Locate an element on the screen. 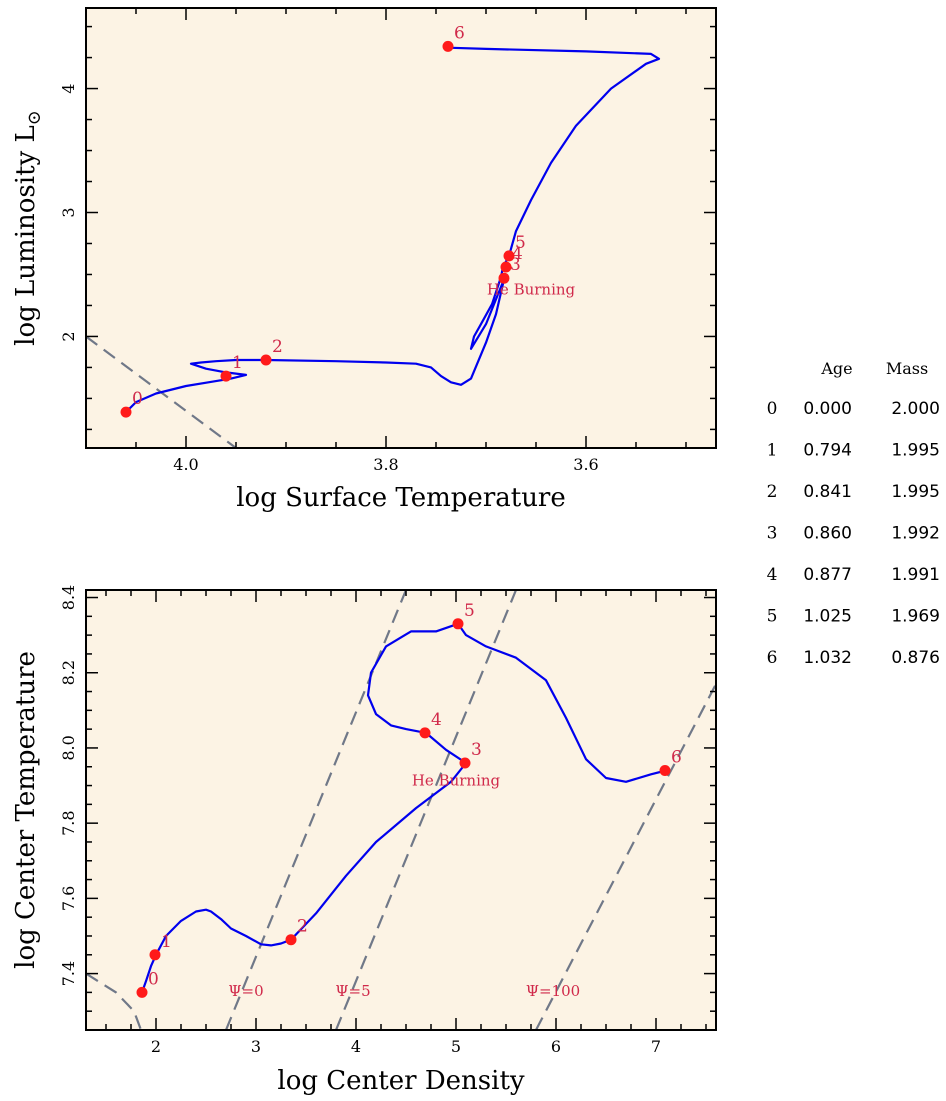 The image size is (946, 1101). hr-annotation-0: He Burning is located at coordinates (531, 289).